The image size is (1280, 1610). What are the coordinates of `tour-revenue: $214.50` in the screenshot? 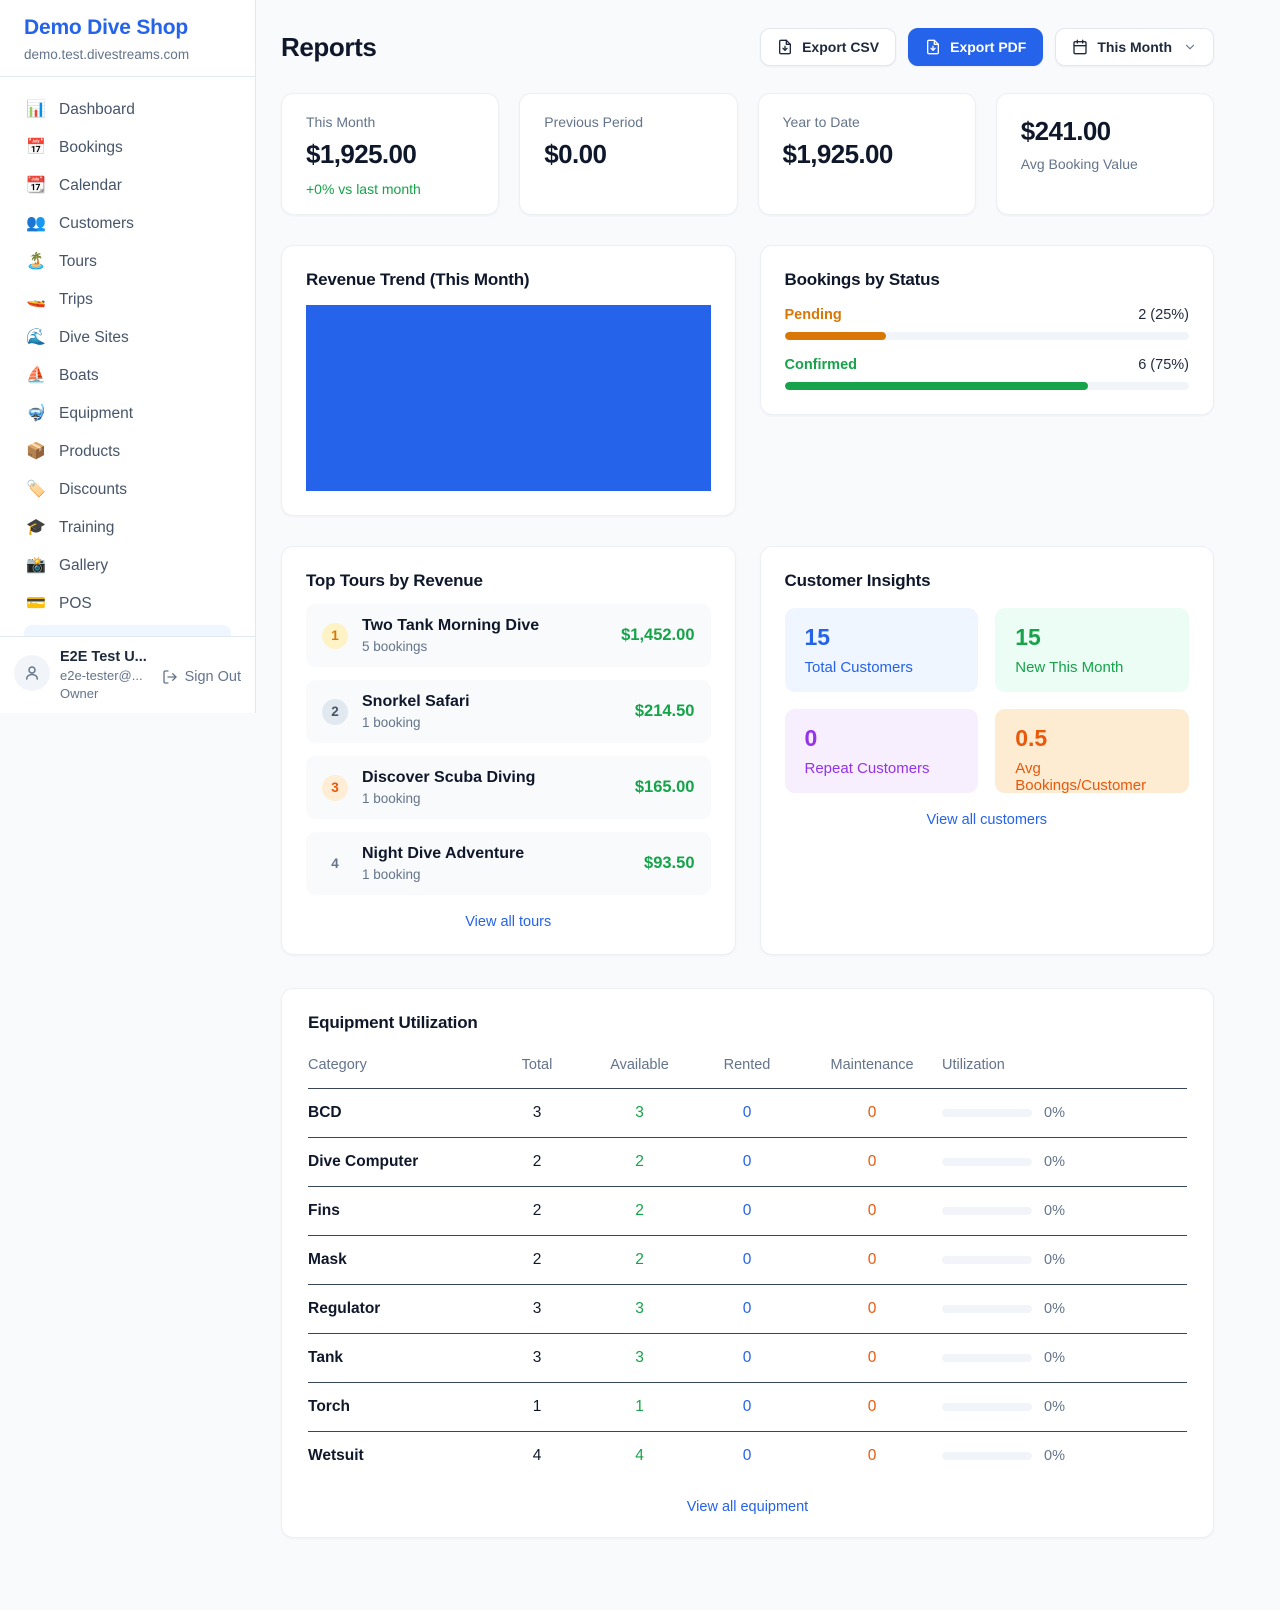 It's located at (664, 711).